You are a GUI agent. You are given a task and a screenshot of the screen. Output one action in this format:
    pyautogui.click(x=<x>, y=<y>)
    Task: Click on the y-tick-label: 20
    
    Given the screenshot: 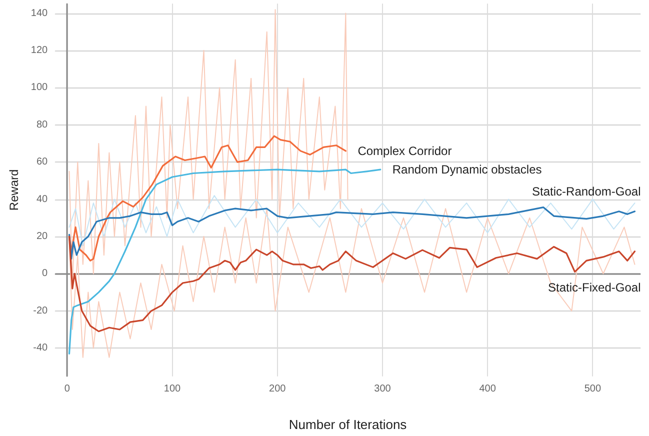 What is the action you would take?
    pyautogui.click(x=42, y=236)
    